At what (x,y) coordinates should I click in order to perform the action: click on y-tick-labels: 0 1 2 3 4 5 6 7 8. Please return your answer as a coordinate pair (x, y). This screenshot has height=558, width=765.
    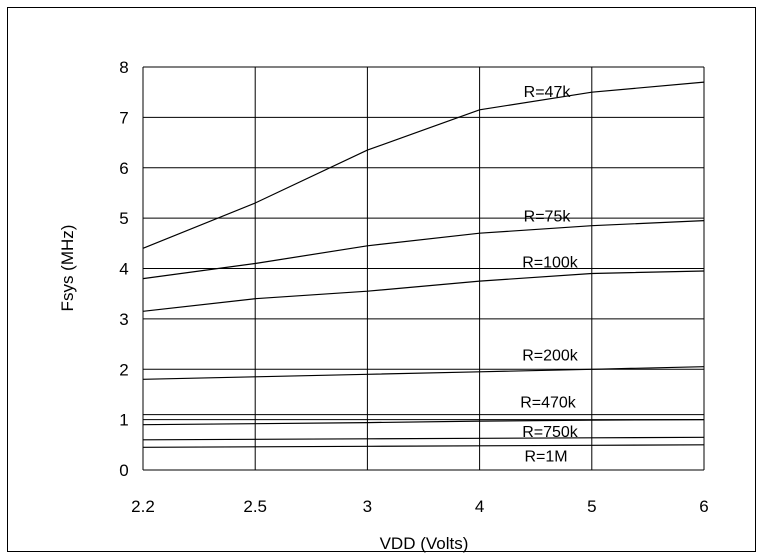
    Looking at the image, I should click on (123, 269).